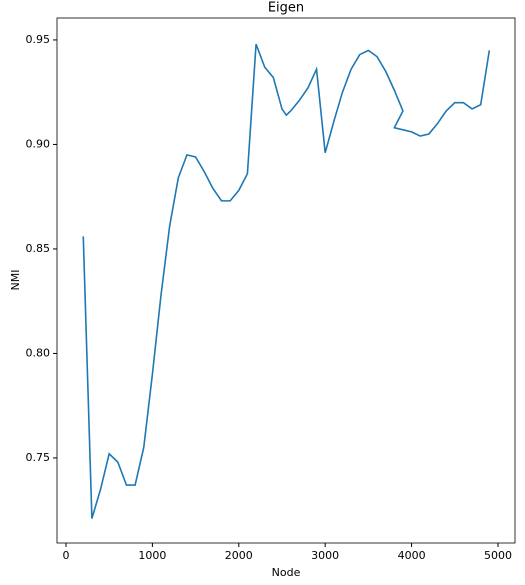  What do you see at coordinates (38, 248) in the screenshot?
I see `y-tick-label: 0.85` at bounding box center [38, 248].